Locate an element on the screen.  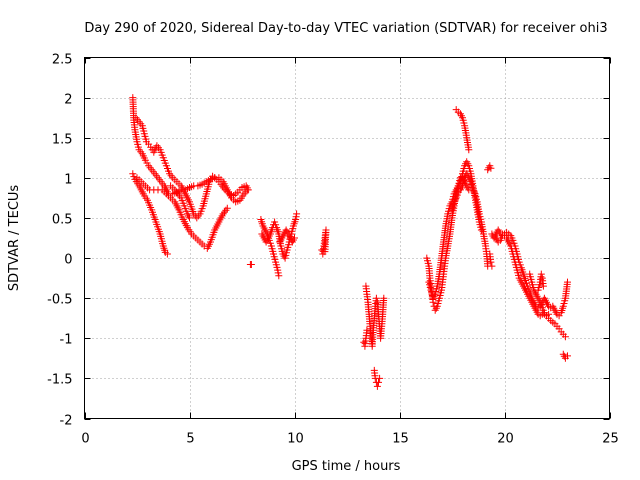
x-tick-label: 5 is located at coordinates (190, 439).